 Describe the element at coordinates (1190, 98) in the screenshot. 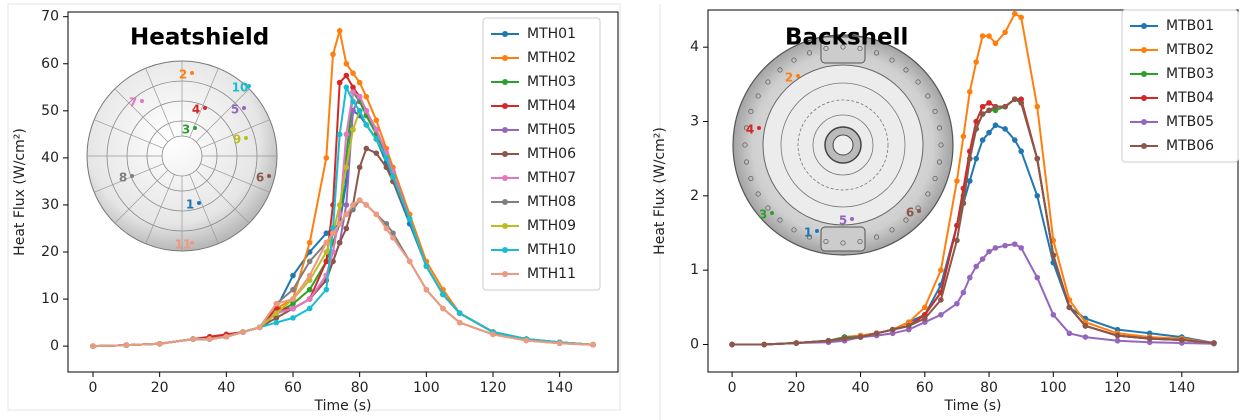

I see `legend-label: MTB04` at that location.